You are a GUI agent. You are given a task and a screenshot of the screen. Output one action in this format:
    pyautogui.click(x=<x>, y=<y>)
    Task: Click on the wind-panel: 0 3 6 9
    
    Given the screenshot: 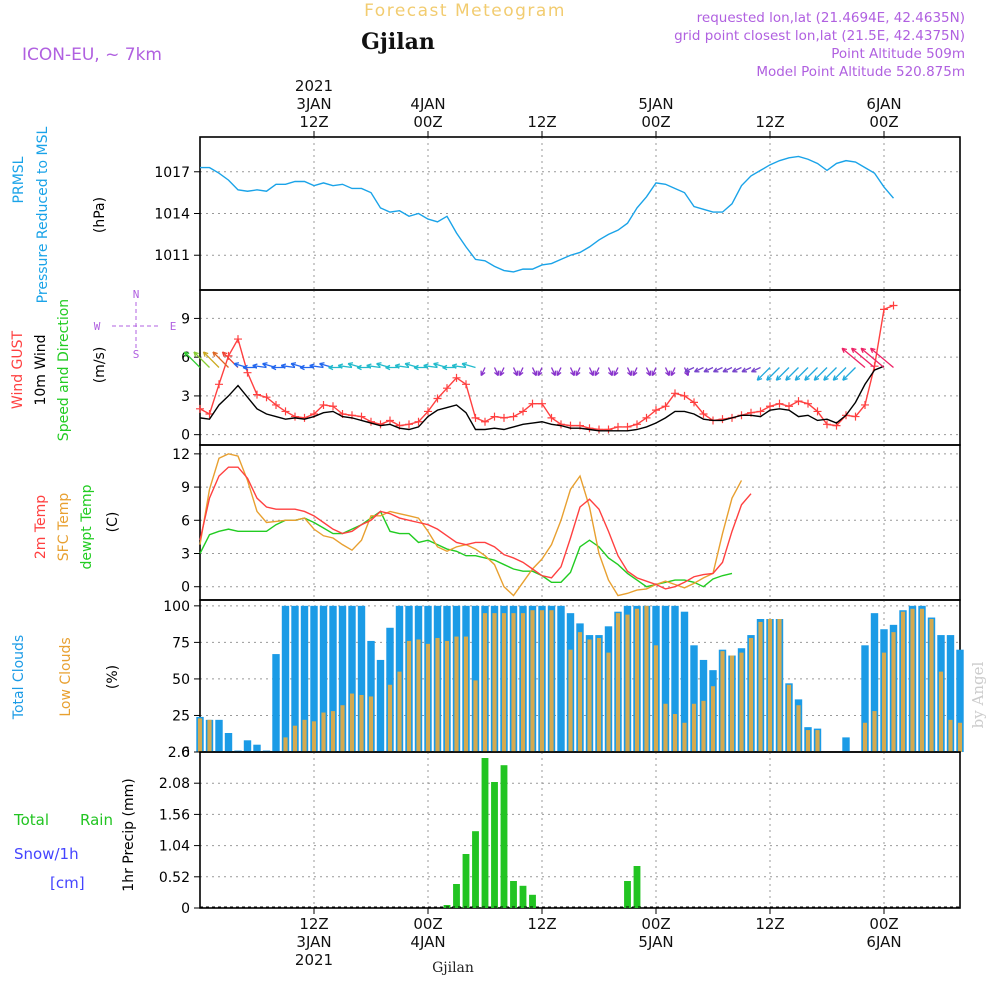 What is the action you would take?
    pyautogui.click(x=571, y=367)
    